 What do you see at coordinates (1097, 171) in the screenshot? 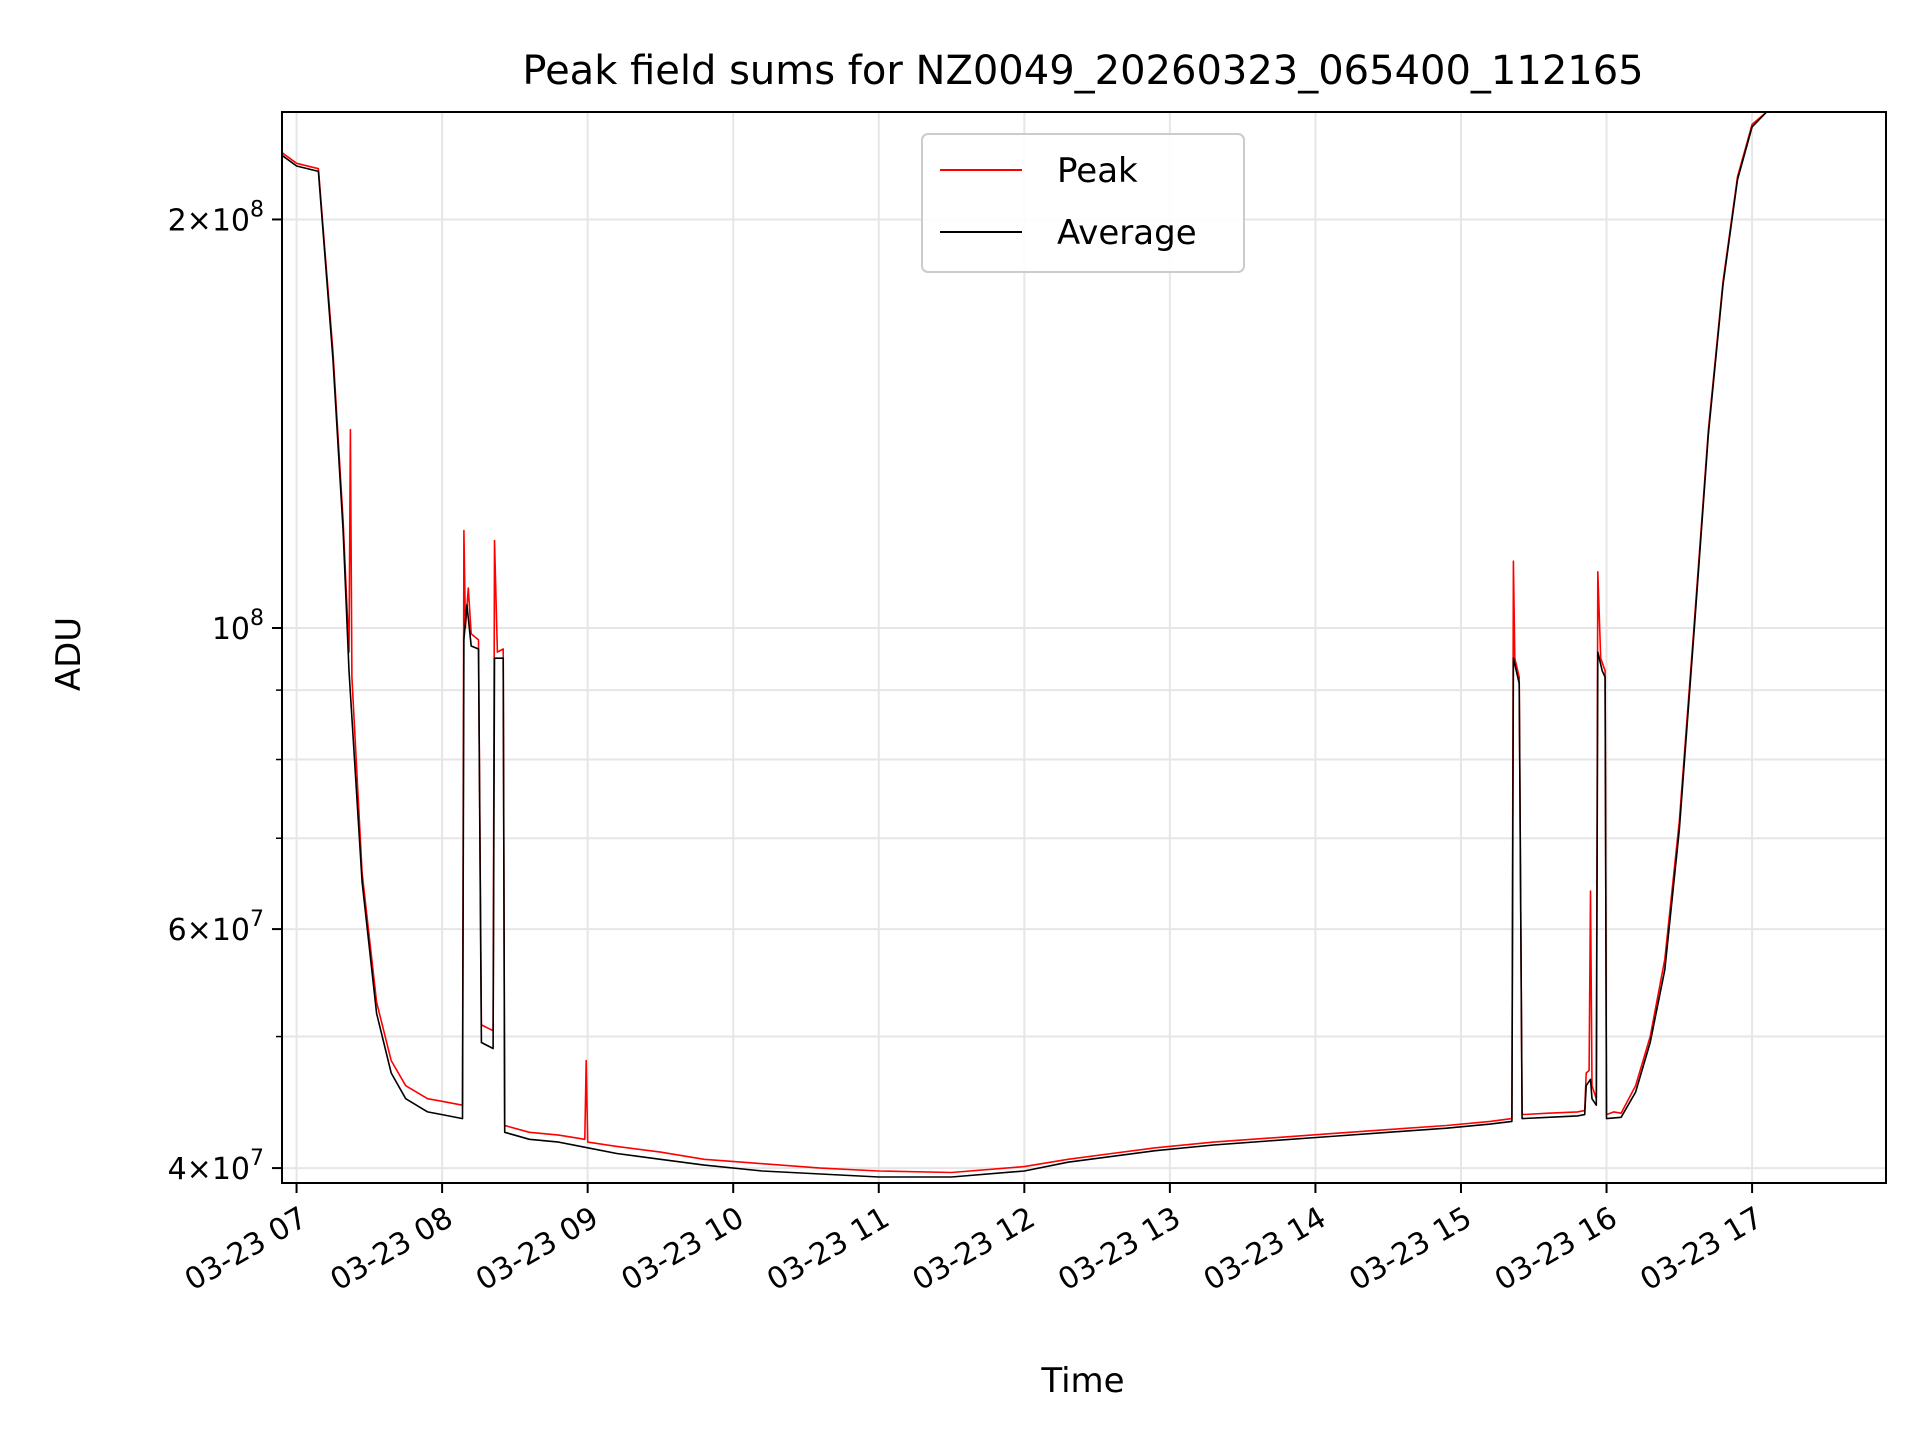
I see `legend-label-peak: Peak` at bounding box center [1097, 171].